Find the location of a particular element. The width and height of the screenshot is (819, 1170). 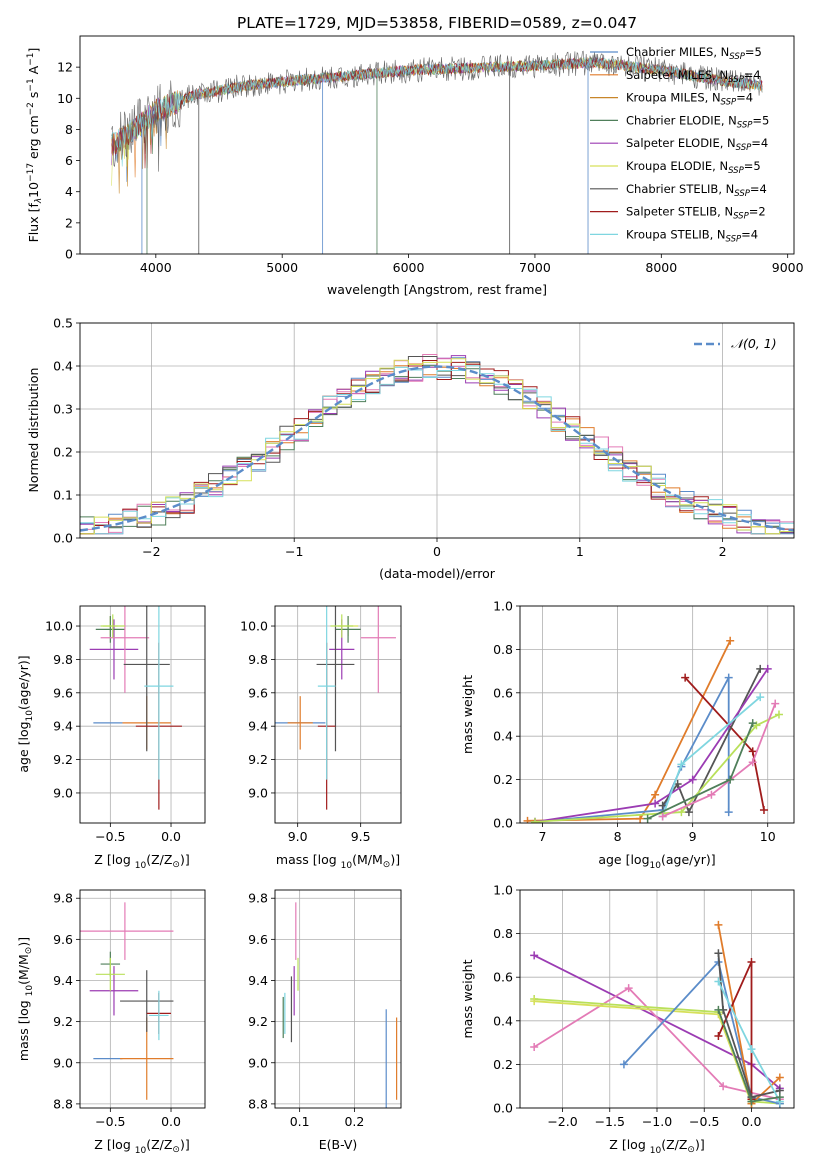

y-tick-label: 12 is located at coordinates (65, 67).